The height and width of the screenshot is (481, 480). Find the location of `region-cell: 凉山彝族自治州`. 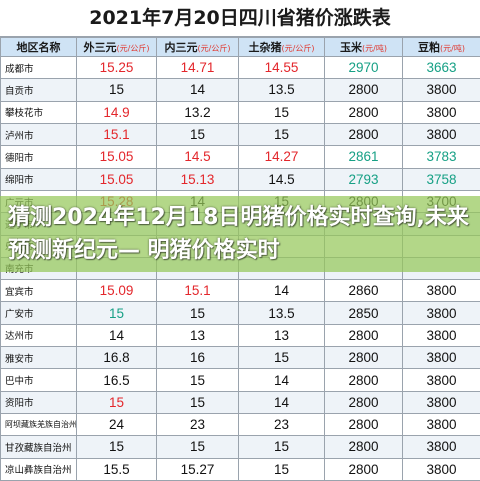

region-cell: 凉山彝族自治州 is located at coordinates (39, 469).